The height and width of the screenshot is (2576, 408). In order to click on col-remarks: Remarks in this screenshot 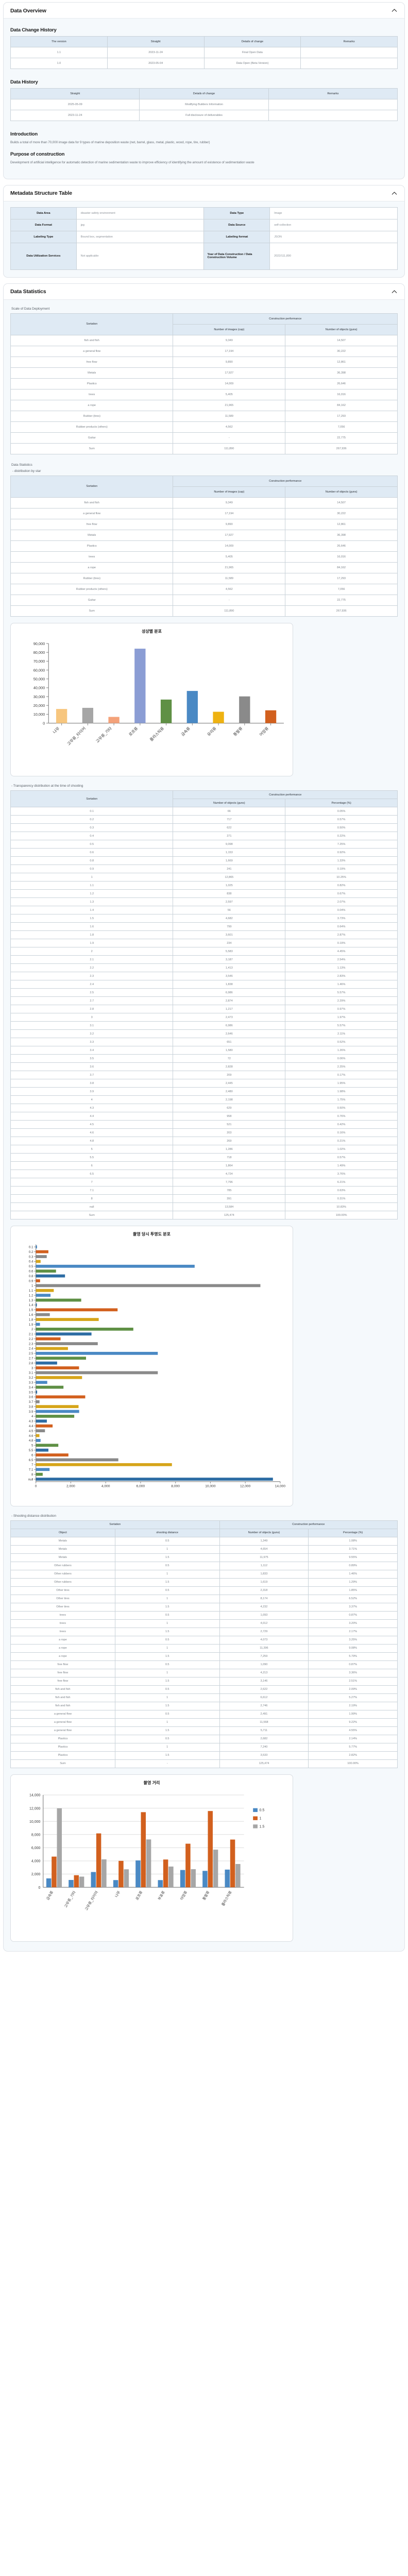, I will do `click(349, 41)`.